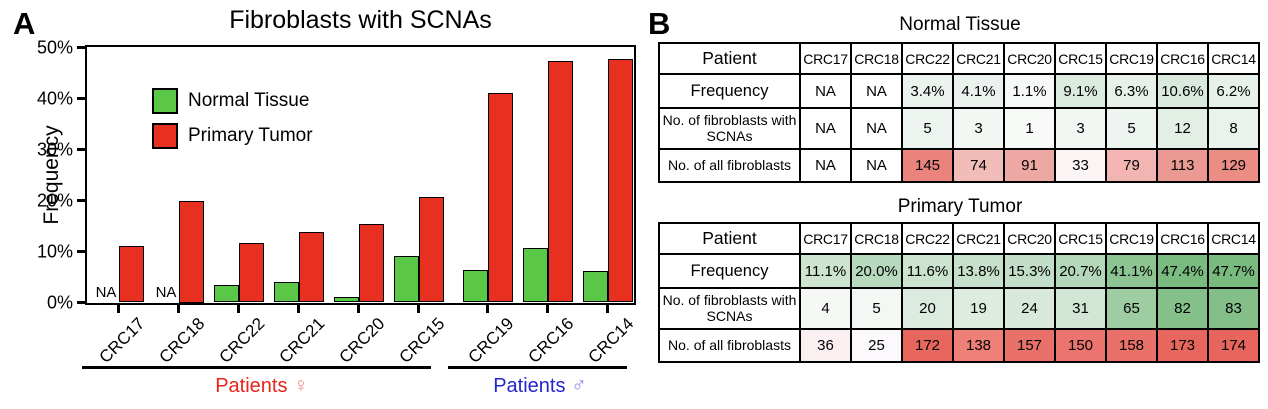  Describe the element at coordinates (1029, 58) in the screenshot. I see `patient-header-cell: CRC20` at that location.